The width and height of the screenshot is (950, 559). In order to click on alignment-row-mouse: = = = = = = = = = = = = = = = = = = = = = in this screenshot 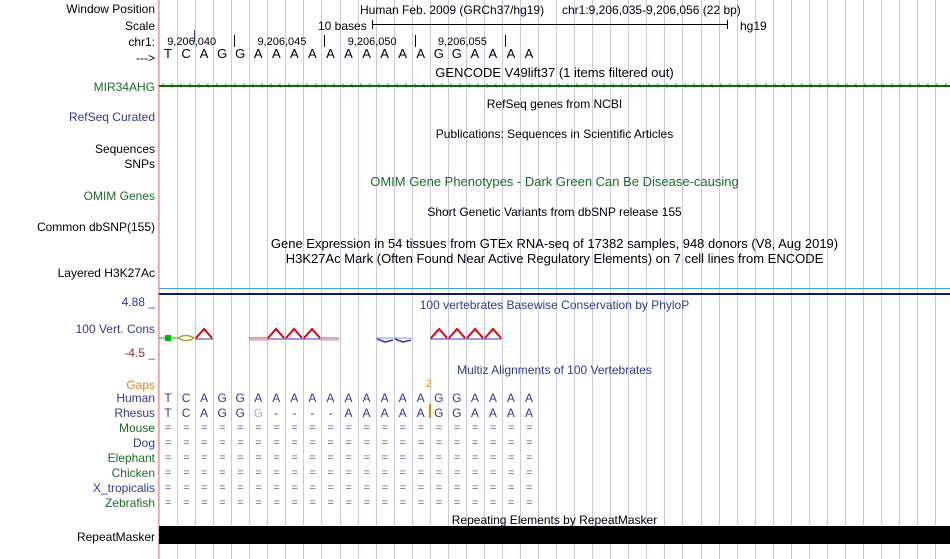, I will do `click(554, 428)`.